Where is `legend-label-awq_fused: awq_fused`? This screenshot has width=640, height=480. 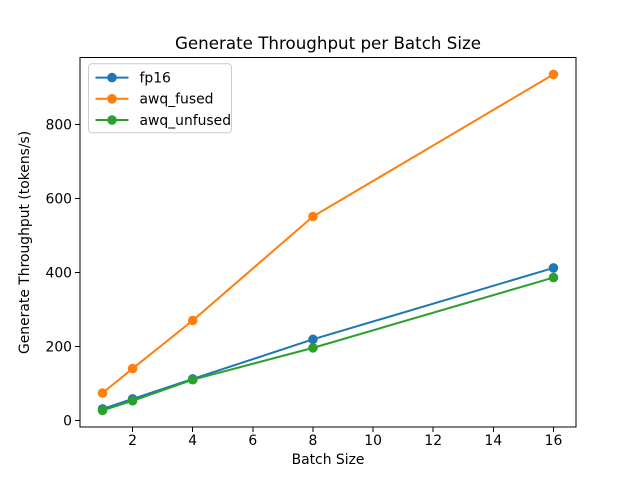 legend-label-awq_fused: awq_fused is located at coordinates (177, 100).